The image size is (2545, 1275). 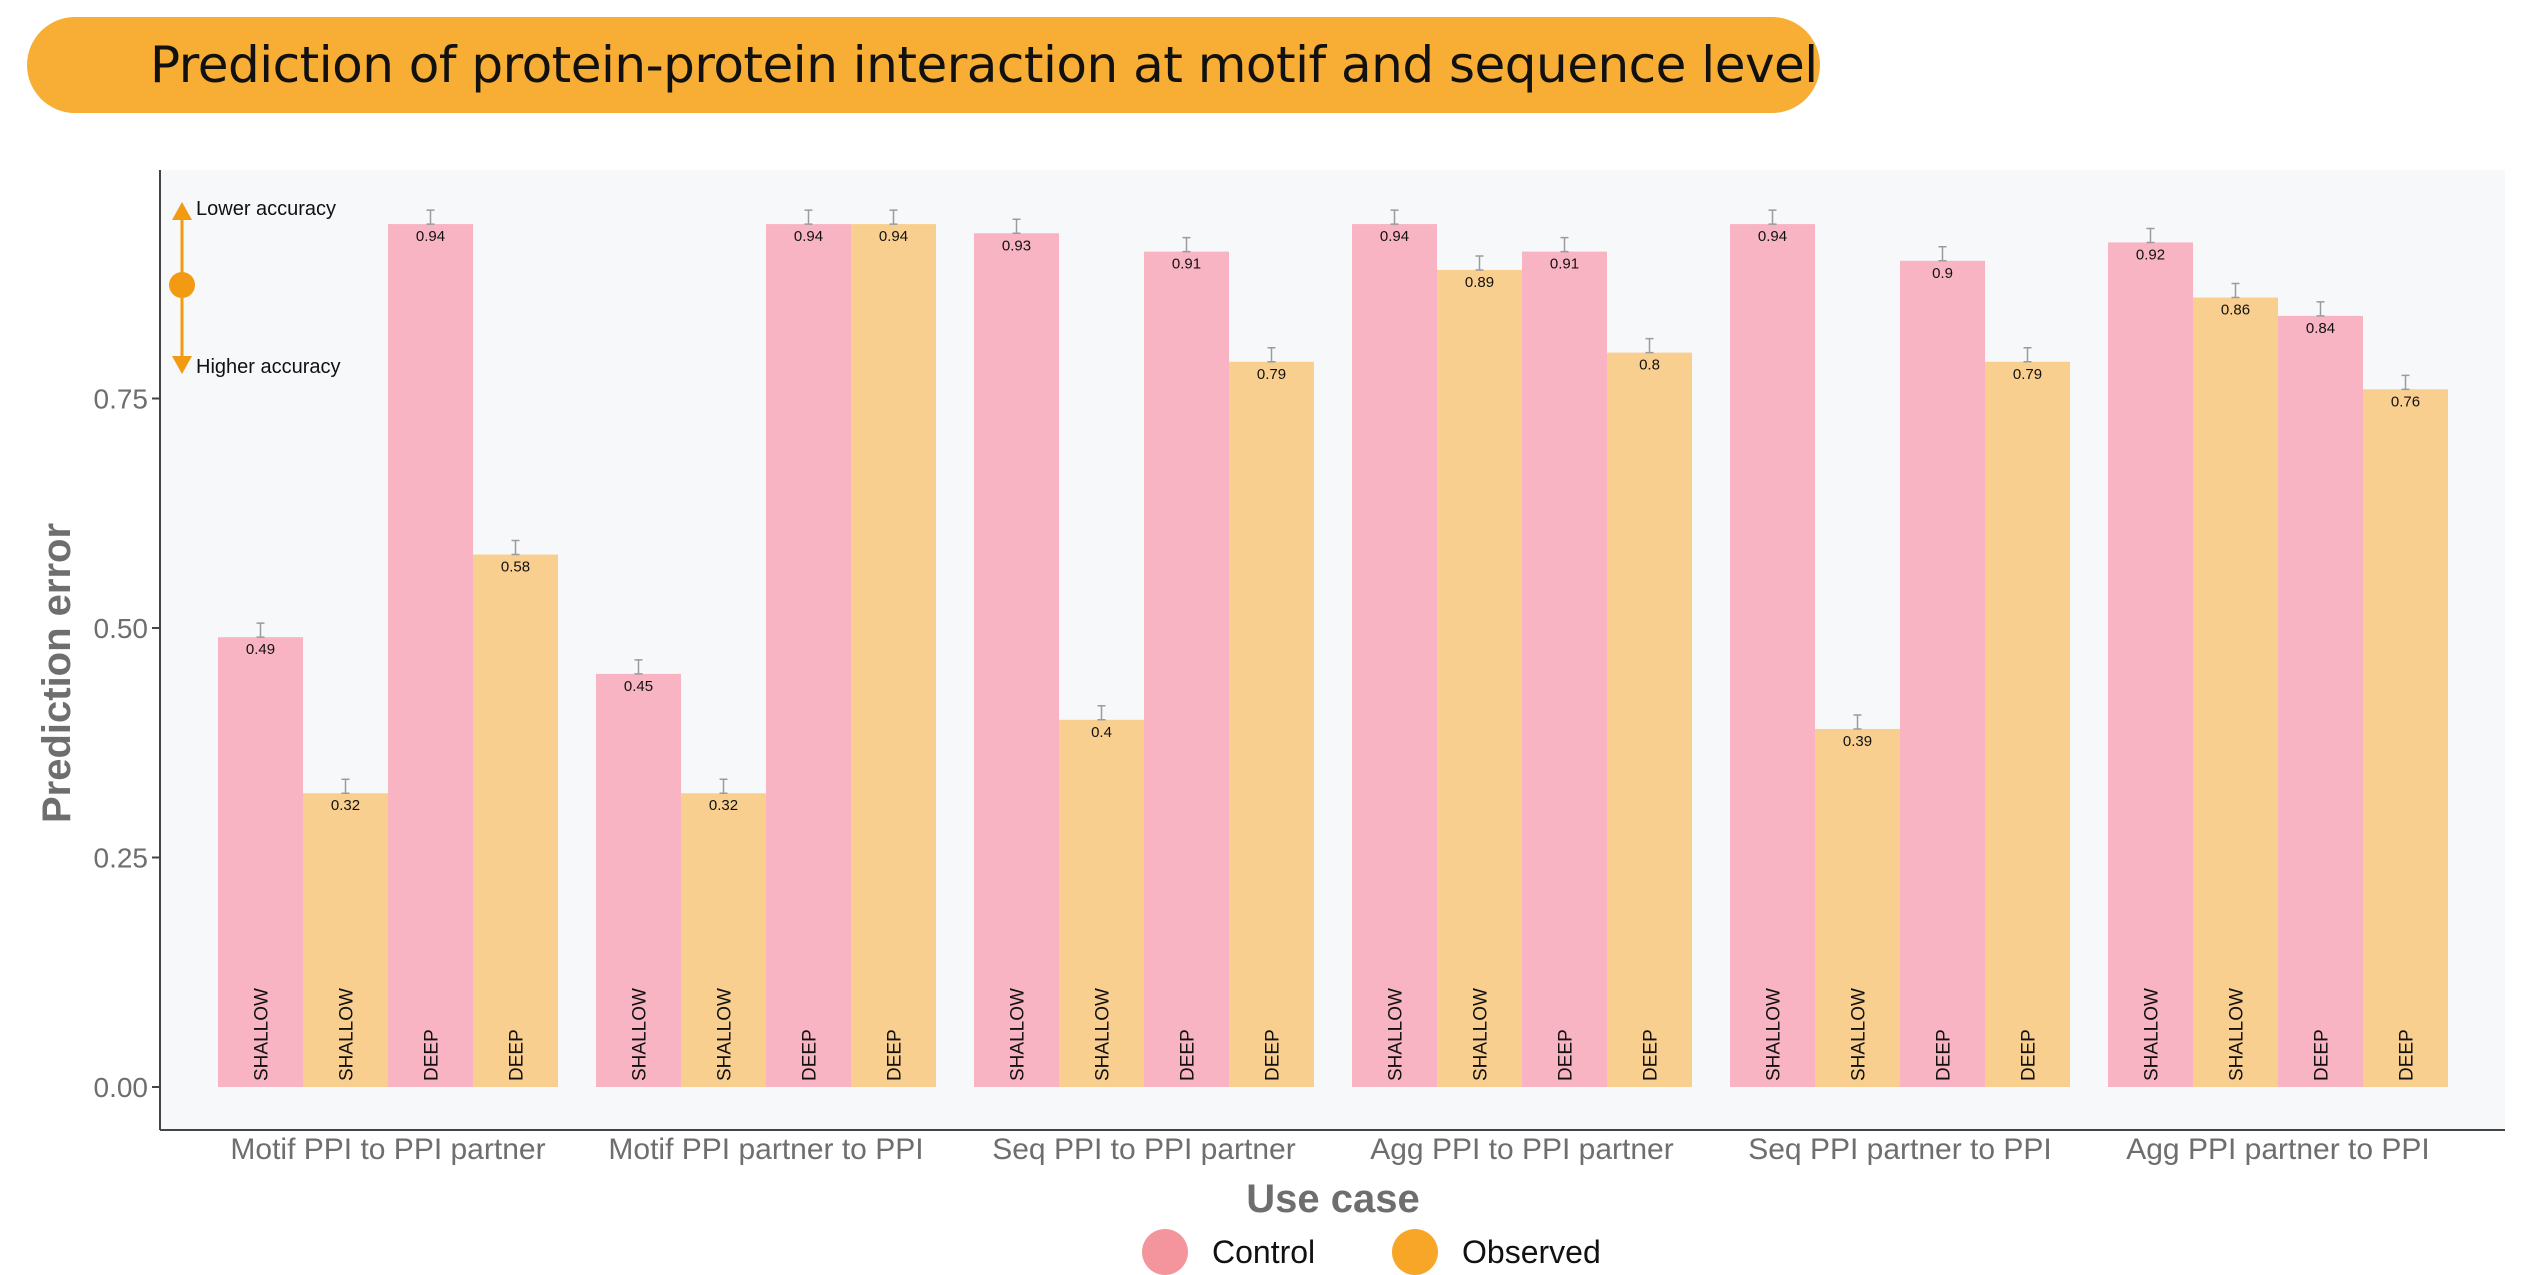 I want to click on arrow-up-icon, so click(x=182, y=211).